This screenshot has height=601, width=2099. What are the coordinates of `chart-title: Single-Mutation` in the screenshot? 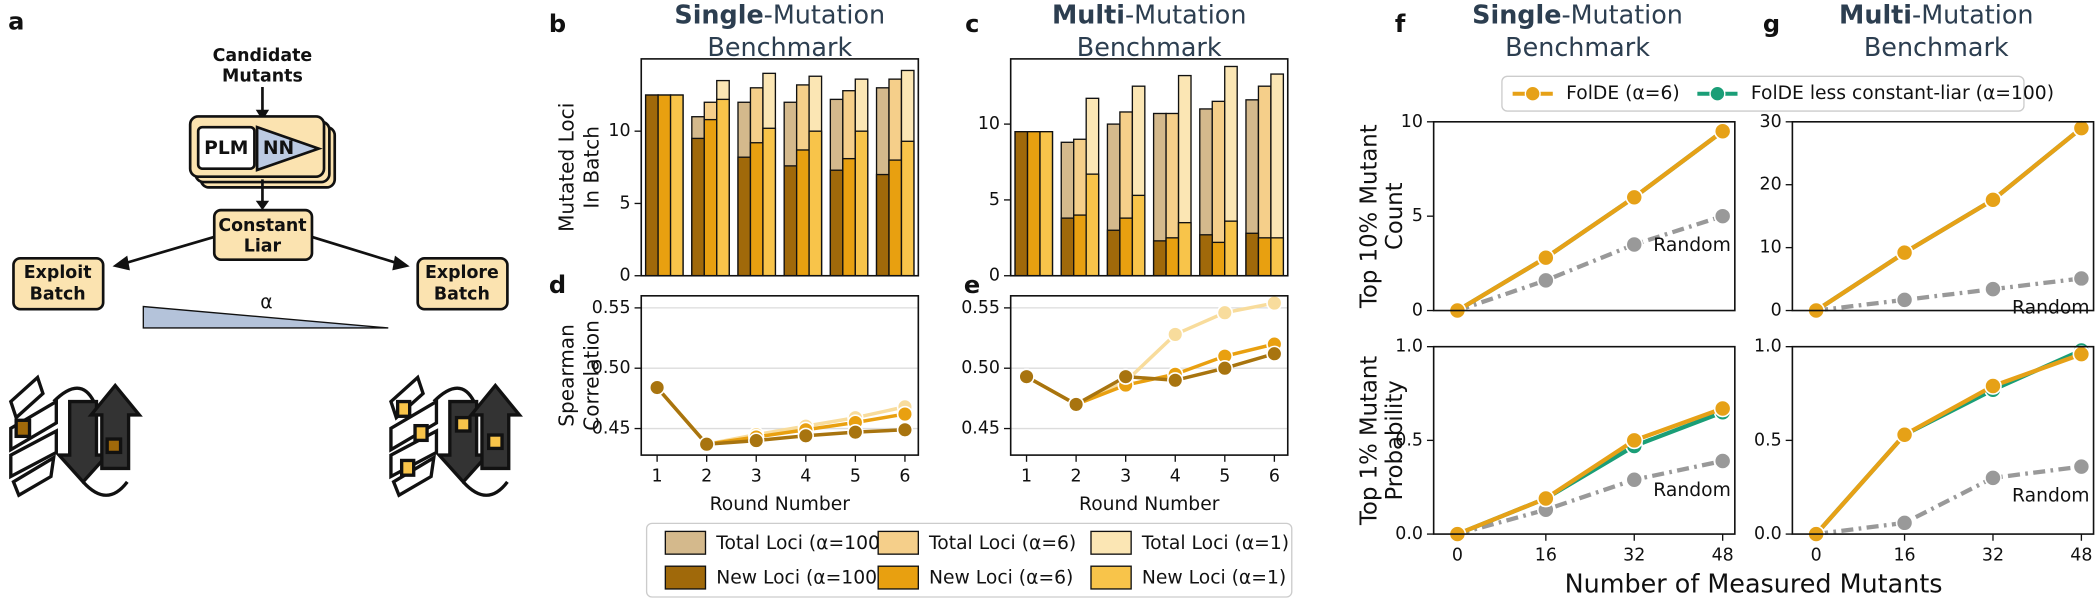 It's located at (779, 15).